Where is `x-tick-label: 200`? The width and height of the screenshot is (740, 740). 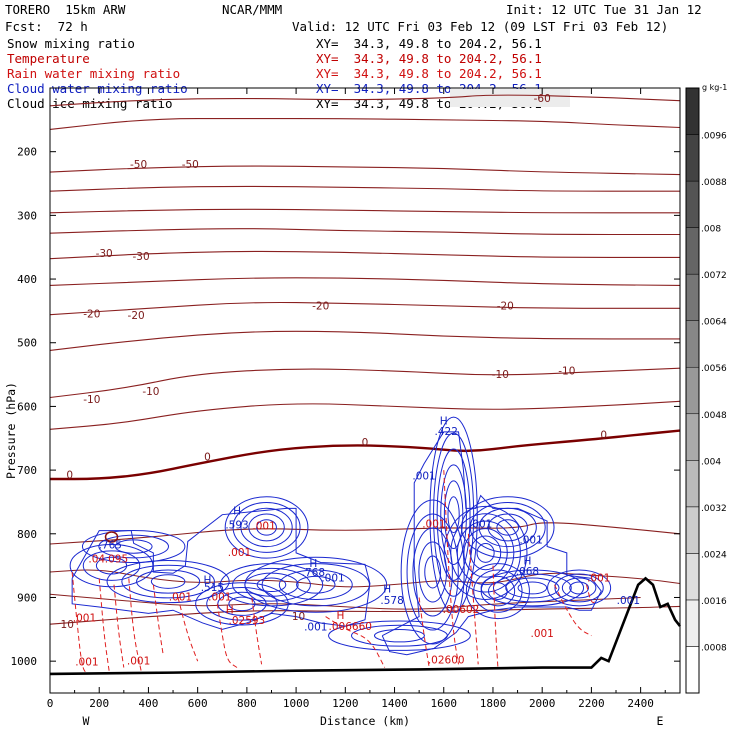 x-tick-label: 200 is located at coordinates (99, 703).